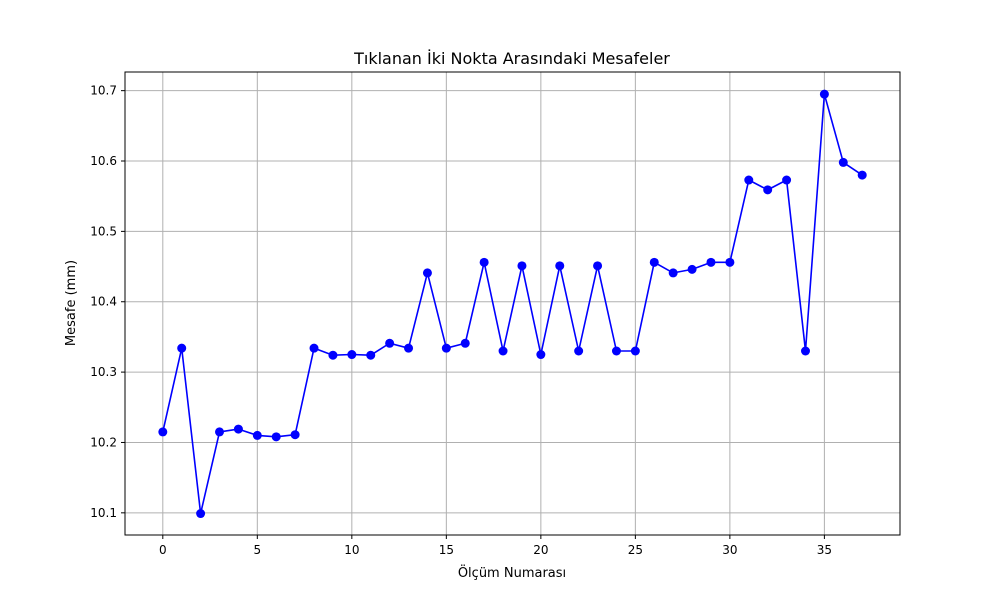 This screenshot has height=600, width=1000. I want to click on x-tick-label: 30, so click(729, 550).